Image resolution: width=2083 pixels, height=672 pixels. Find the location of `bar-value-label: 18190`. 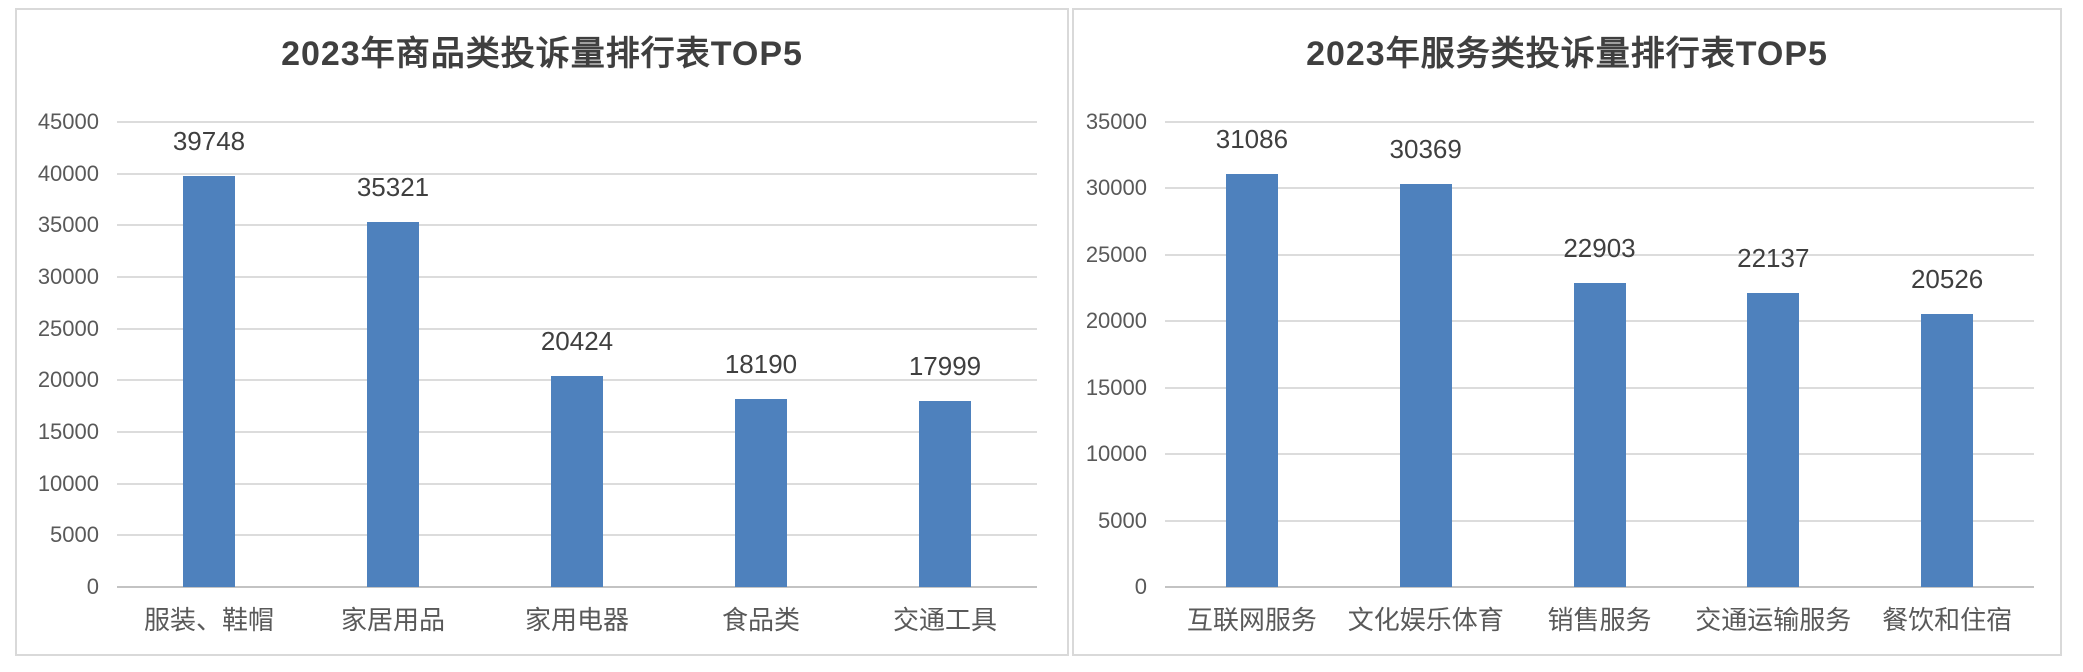

bar-value-label: 18190 is located at coordinates (761, 364).